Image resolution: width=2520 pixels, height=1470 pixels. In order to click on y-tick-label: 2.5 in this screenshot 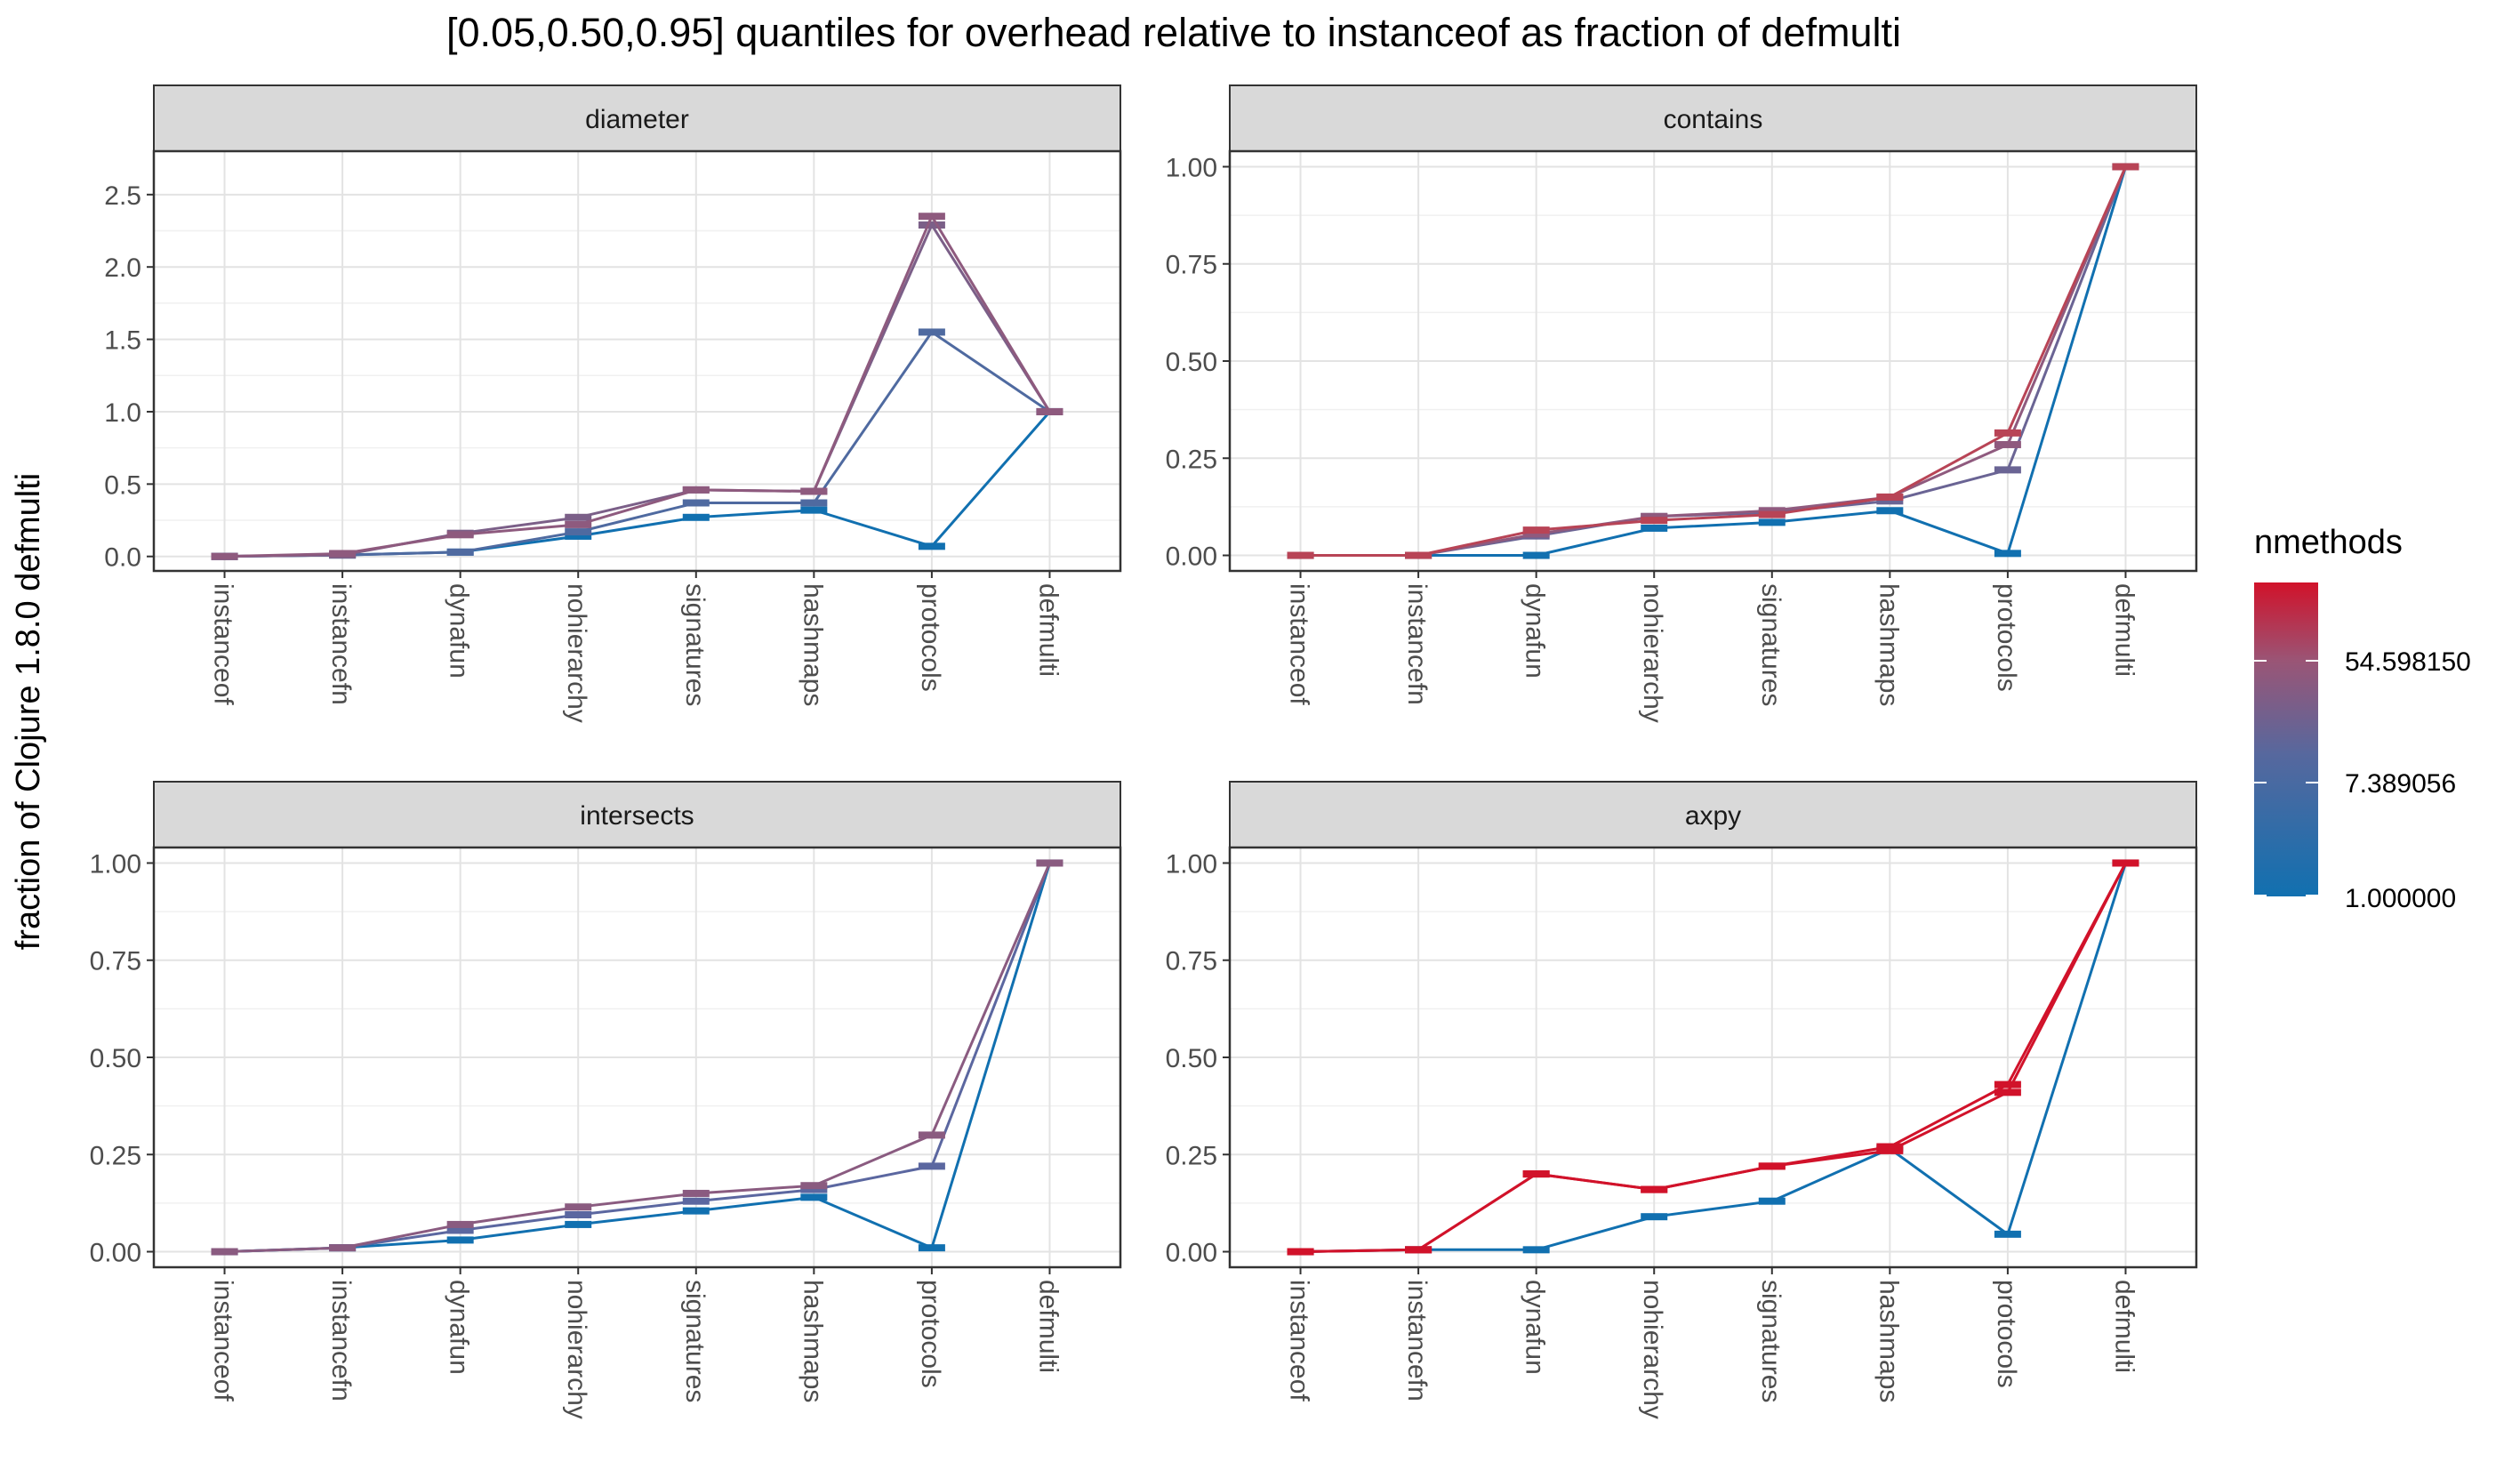, I will do `click(122, 196)`.